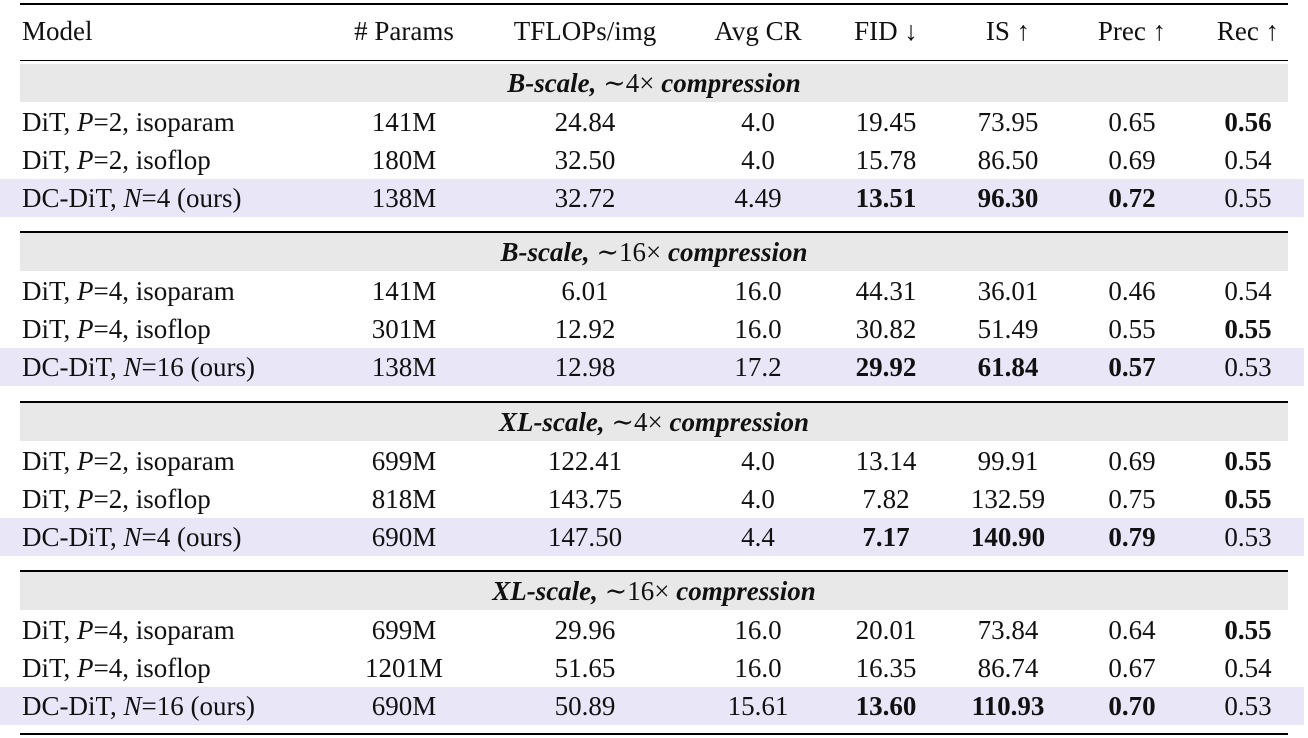 The width and height of the screenshot is (1308, 738). What do you see at coordinates (1008, 291) in the screenshot?
I see `cell-is: 36.01` at bounding box center [1008, 291].